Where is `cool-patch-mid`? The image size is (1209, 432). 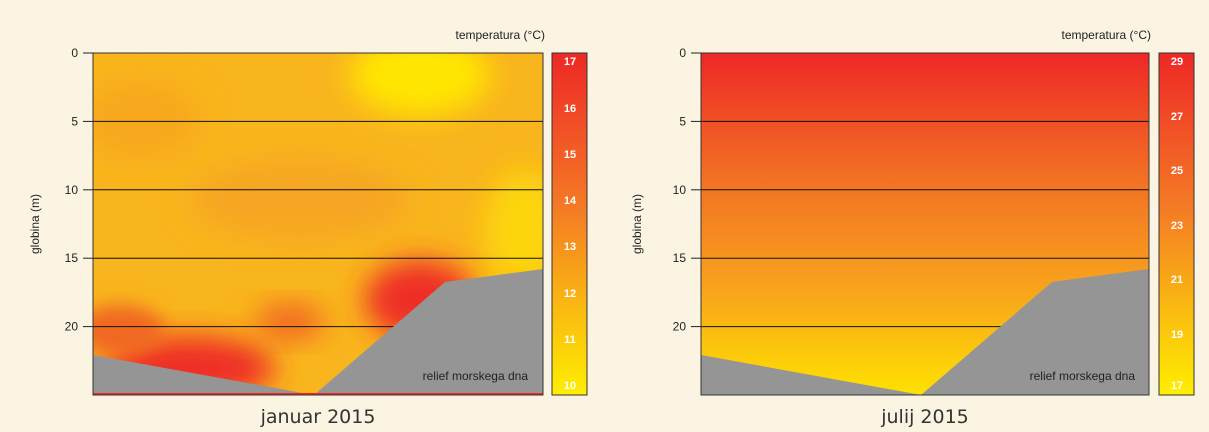 cool-patch-mid is located at coordinates (300, 200).